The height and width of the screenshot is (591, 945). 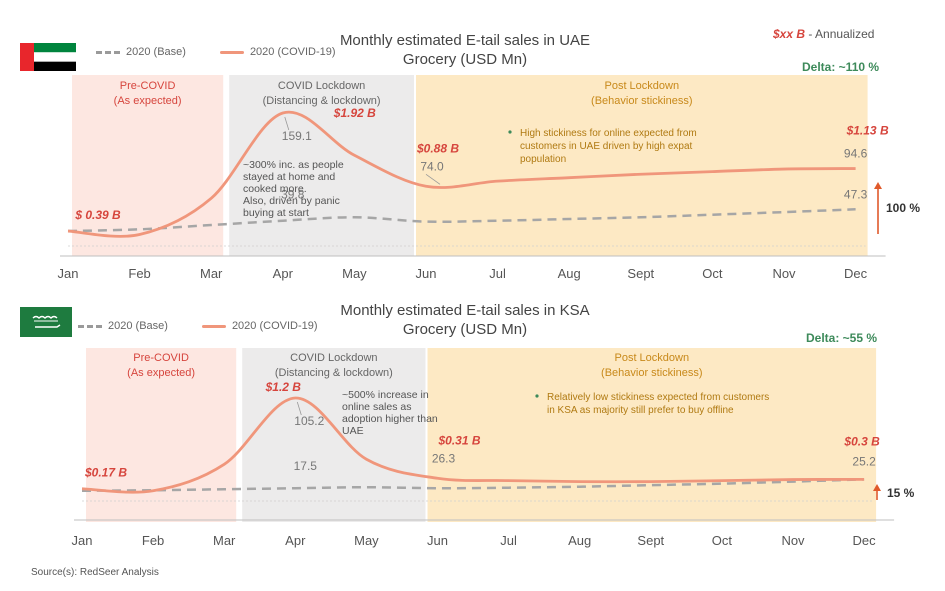 What do you see at coordinates (385, 395) in the screenshot?
I see `ksa-annotation-line-0: ~500% increase in` at bounding box center [385, 395].